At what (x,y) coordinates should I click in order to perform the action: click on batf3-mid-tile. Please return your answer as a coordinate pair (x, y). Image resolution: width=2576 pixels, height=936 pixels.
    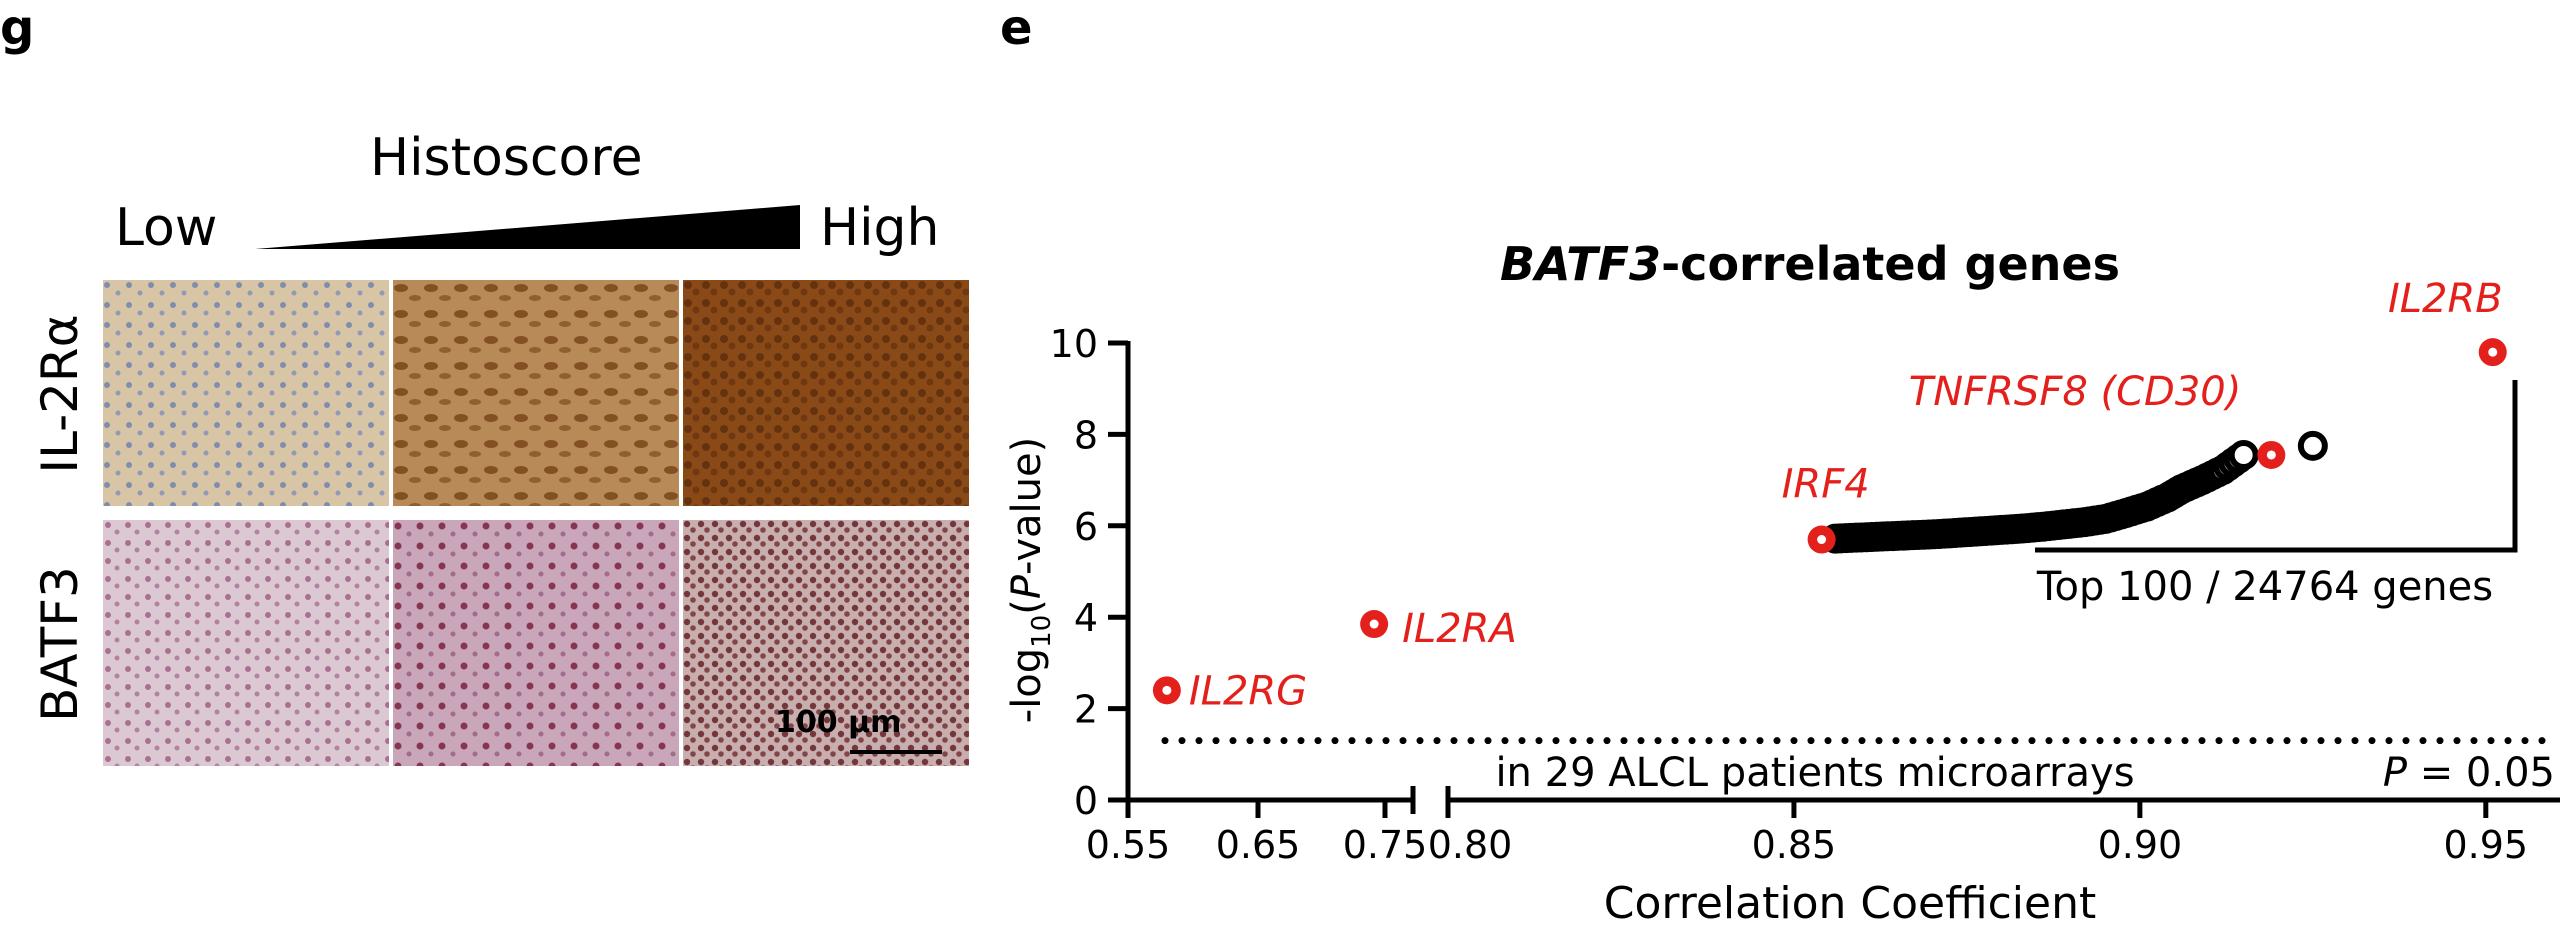
    Looking at the image, I should click on (536, 643).